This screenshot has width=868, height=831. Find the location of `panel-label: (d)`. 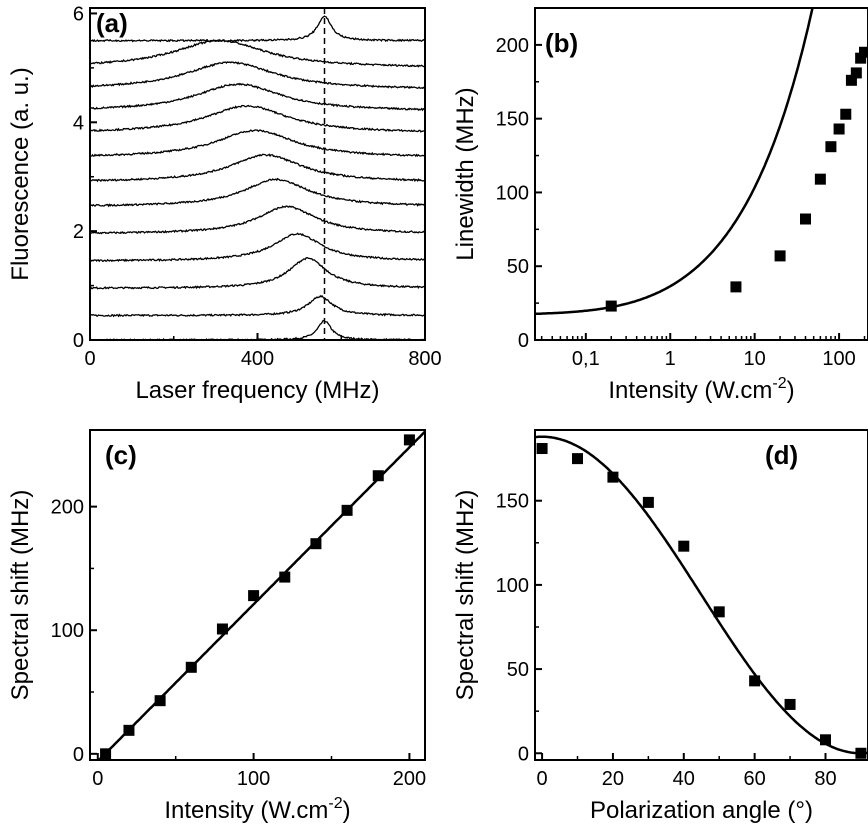

panel-label: (d) is located at coordinates (781, 455).